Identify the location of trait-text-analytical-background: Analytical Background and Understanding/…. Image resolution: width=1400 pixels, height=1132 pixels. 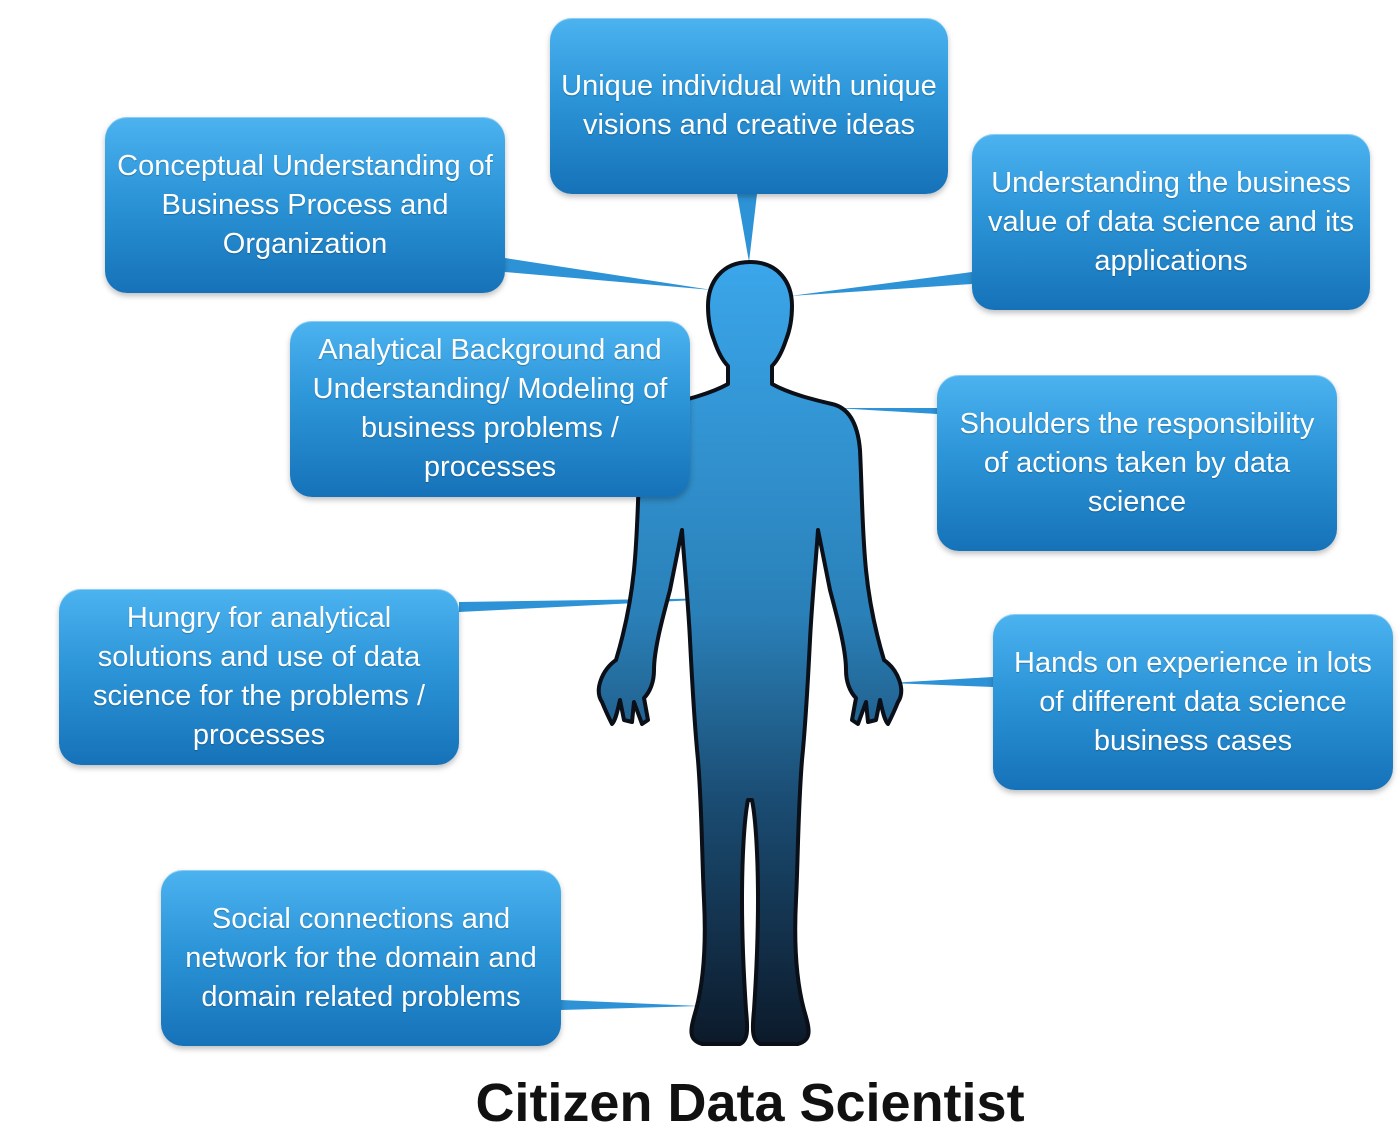
(490, 408).